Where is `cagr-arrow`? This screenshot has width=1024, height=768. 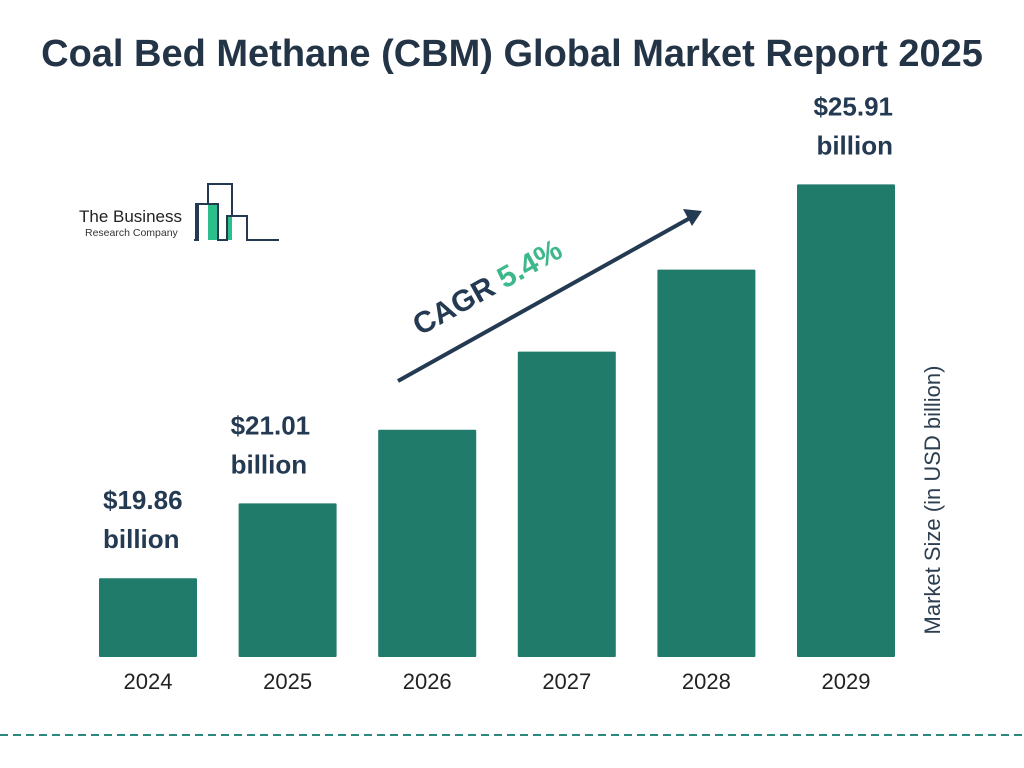 cagr-arrow is located at coordinates (544, 299).